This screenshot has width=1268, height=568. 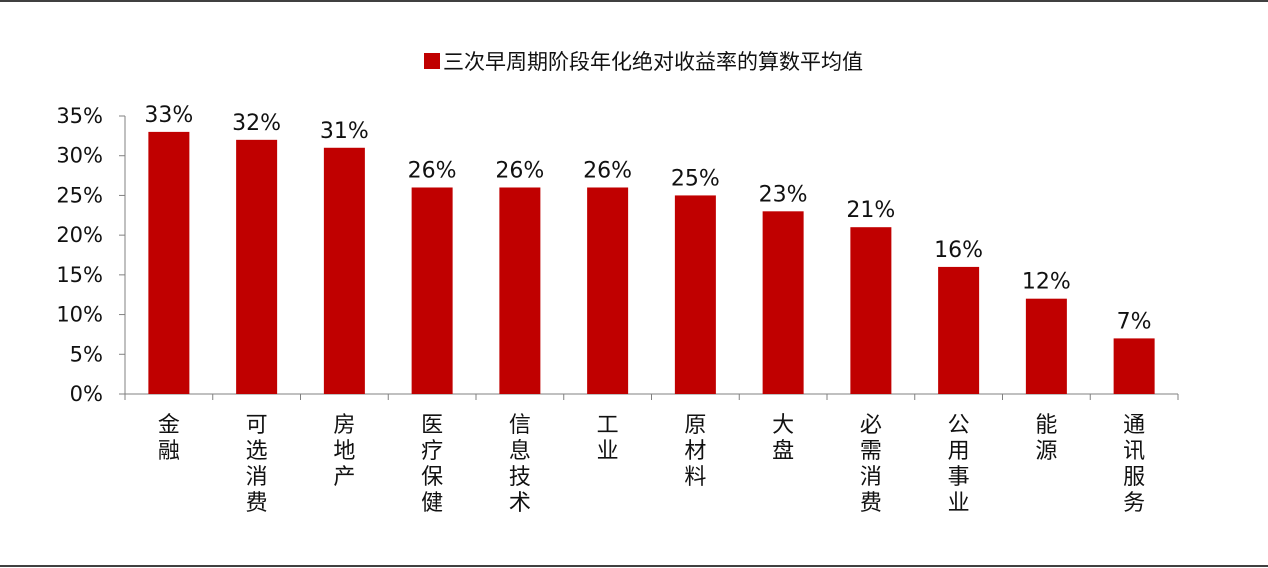 What do you see at coordinates (871, 425) in the screenshot?
I see `category-label-char: 必` at bounding box center [871, 425].